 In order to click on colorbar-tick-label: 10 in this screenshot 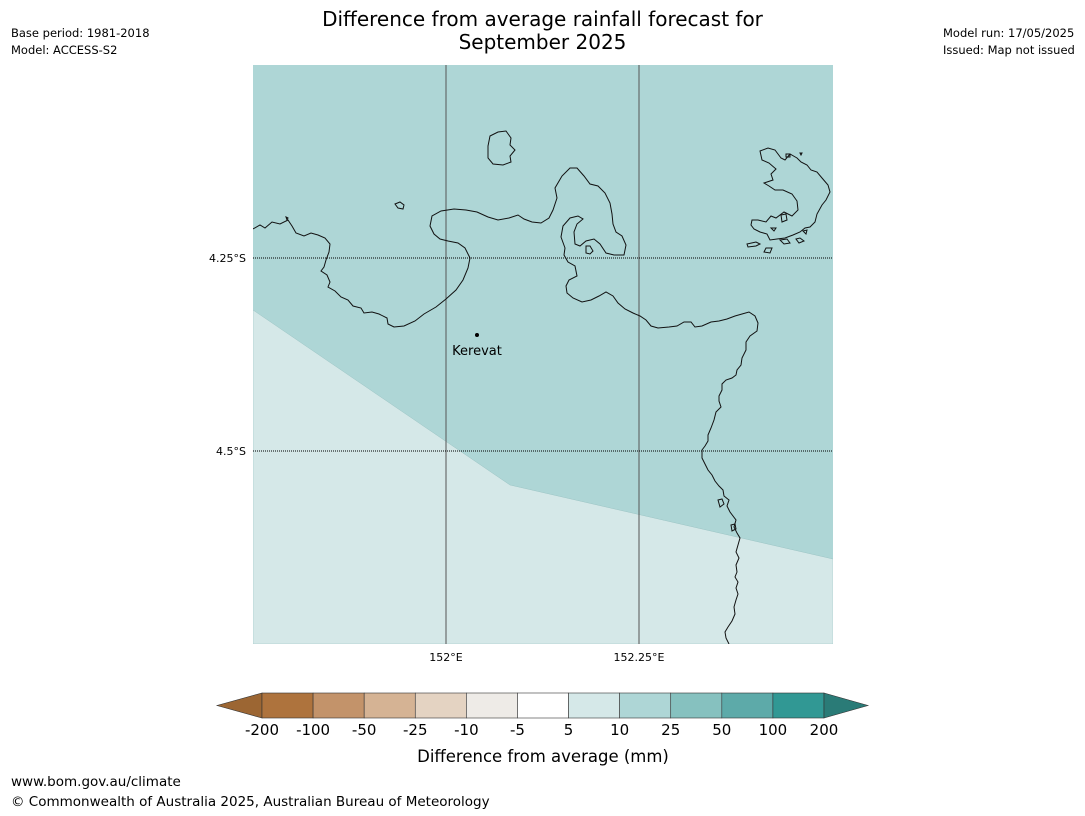, I will do `click(619, 730)`.